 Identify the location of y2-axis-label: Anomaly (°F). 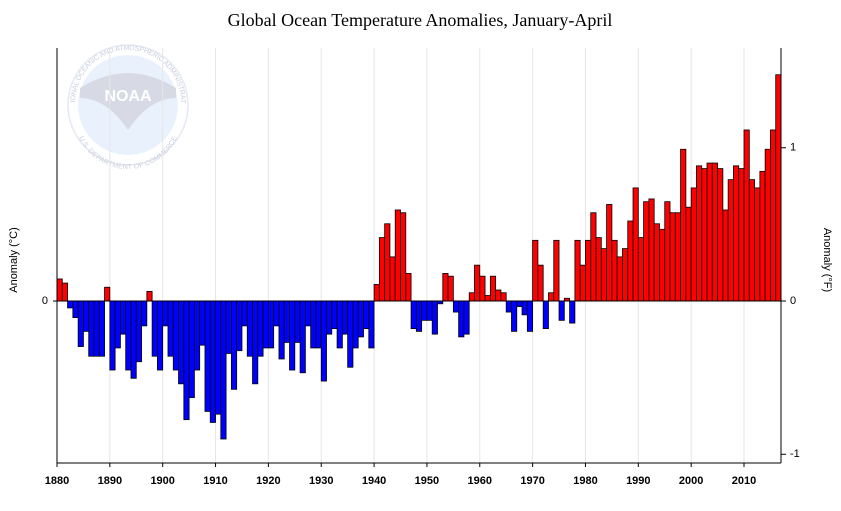
(827, 260).